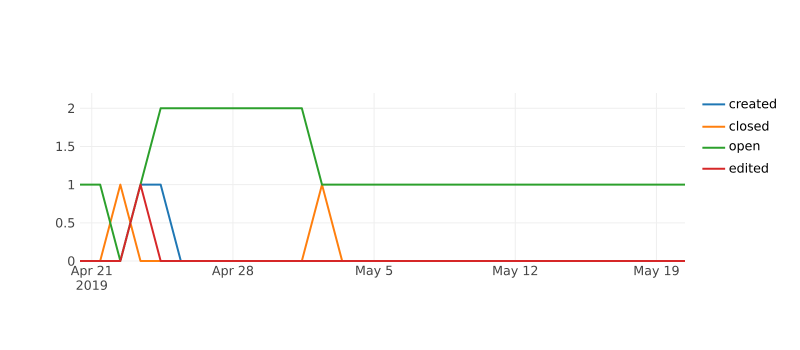 The height and width of the screenshot is (350, 800). What do you see at coordinates (744, 148) in the screenshot?
I see `legend-label: open` at bounding box center [744, 148].